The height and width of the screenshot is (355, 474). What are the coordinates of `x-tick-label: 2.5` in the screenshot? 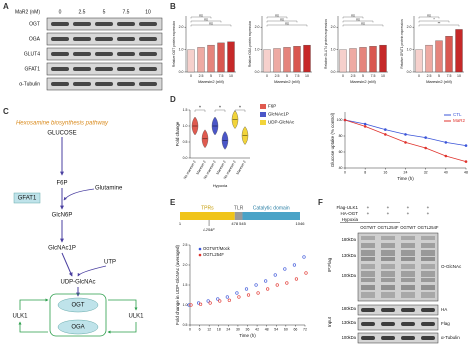 It's located at (353, 76).